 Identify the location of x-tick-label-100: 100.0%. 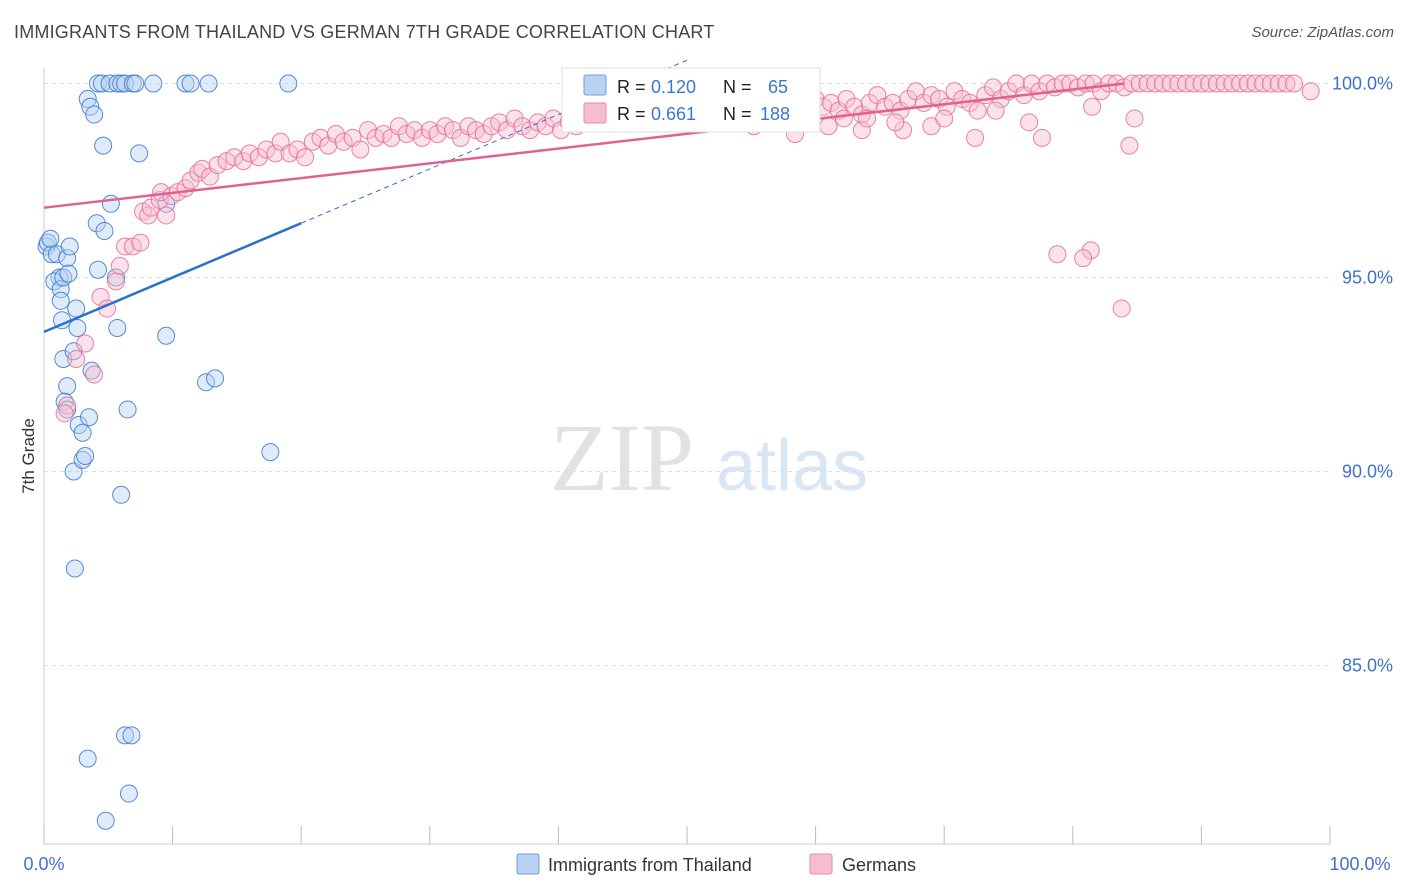
(1359, 864).